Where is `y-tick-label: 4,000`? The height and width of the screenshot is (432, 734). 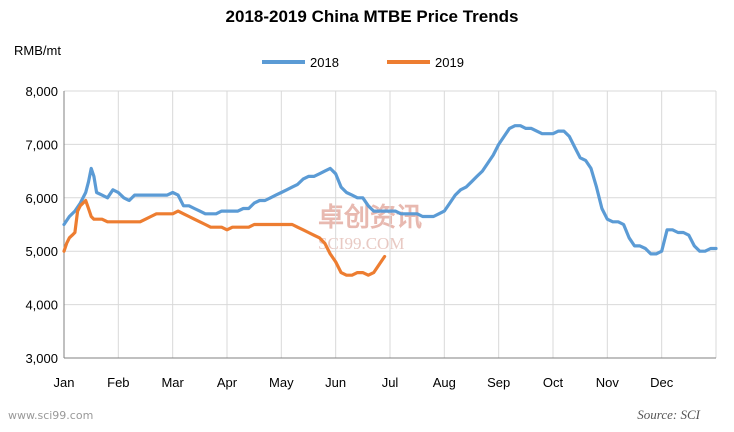
y-tick-label: 4,000 is located at coordinates (41, 305).